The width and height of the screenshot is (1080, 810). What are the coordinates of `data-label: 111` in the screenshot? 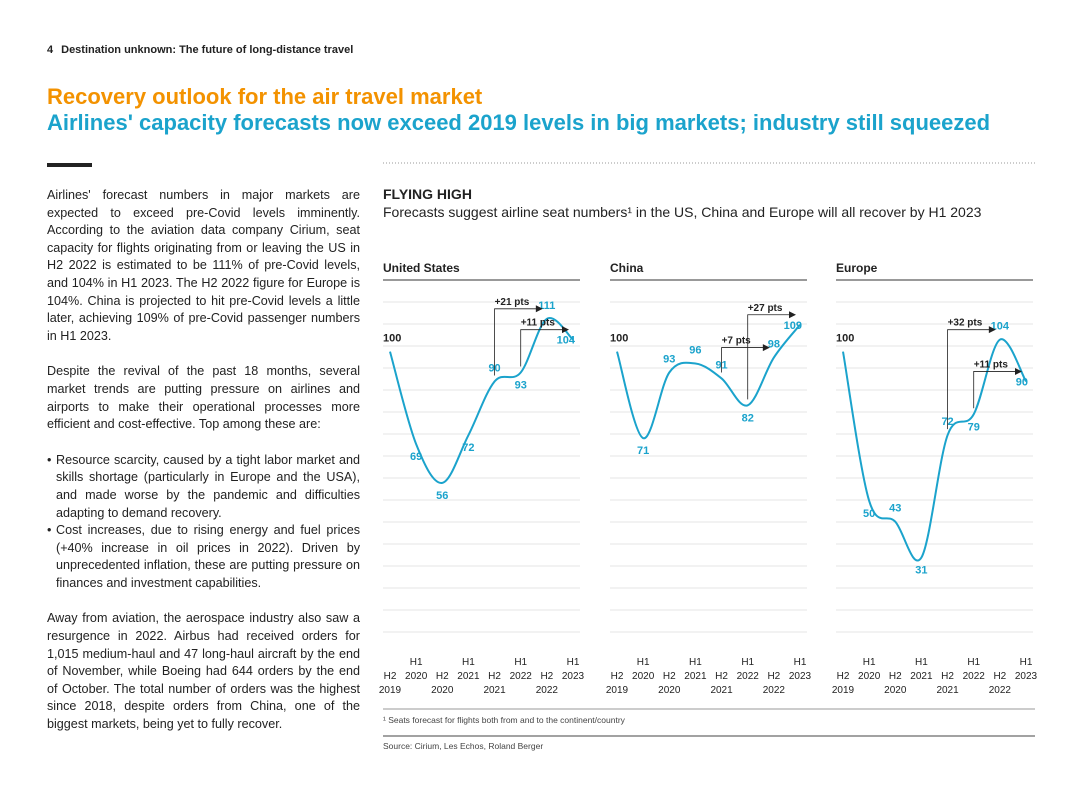 It's located at (546, 306).